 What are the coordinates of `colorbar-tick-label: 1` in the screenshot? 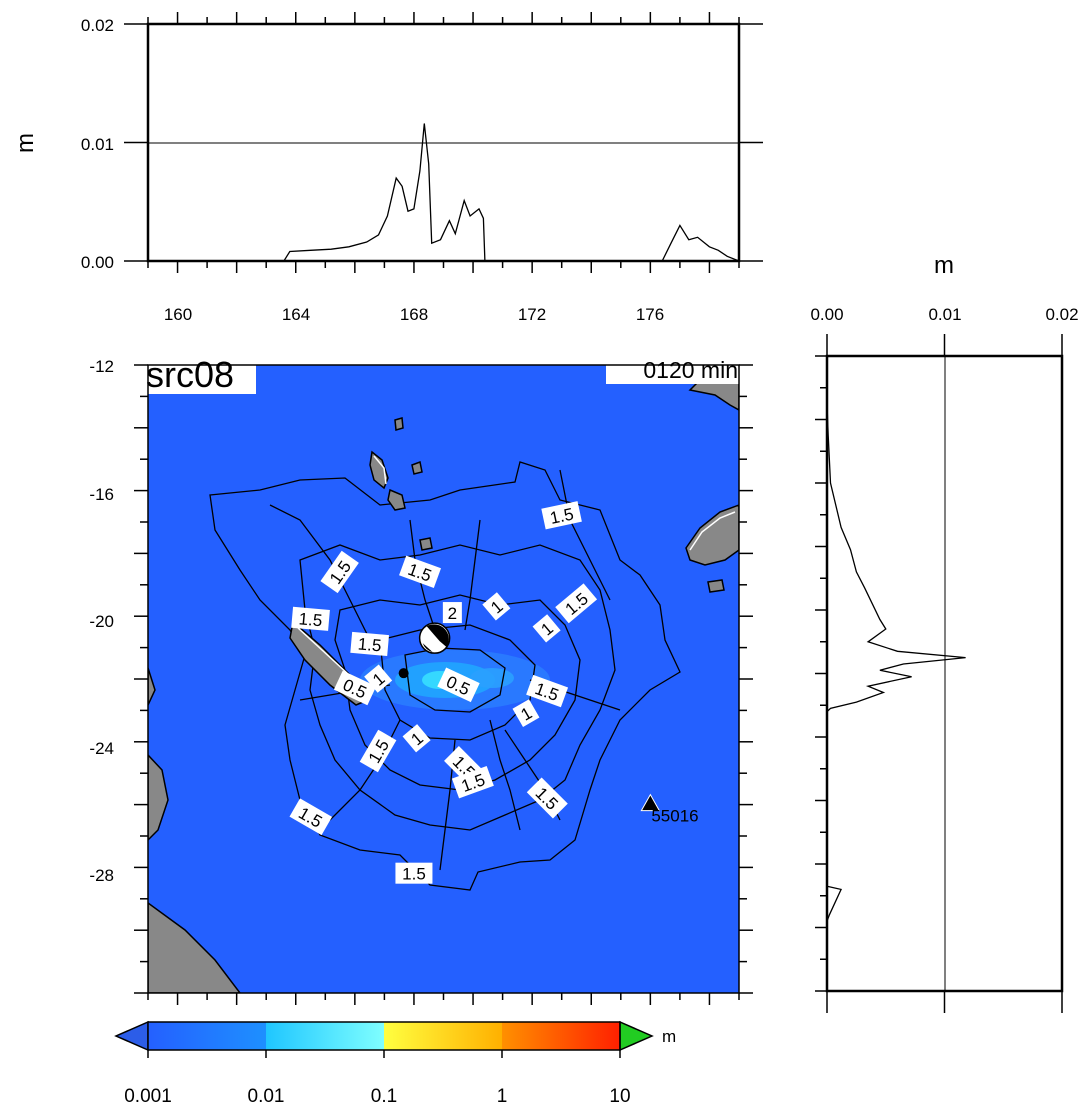 It's located at (502, 1096).